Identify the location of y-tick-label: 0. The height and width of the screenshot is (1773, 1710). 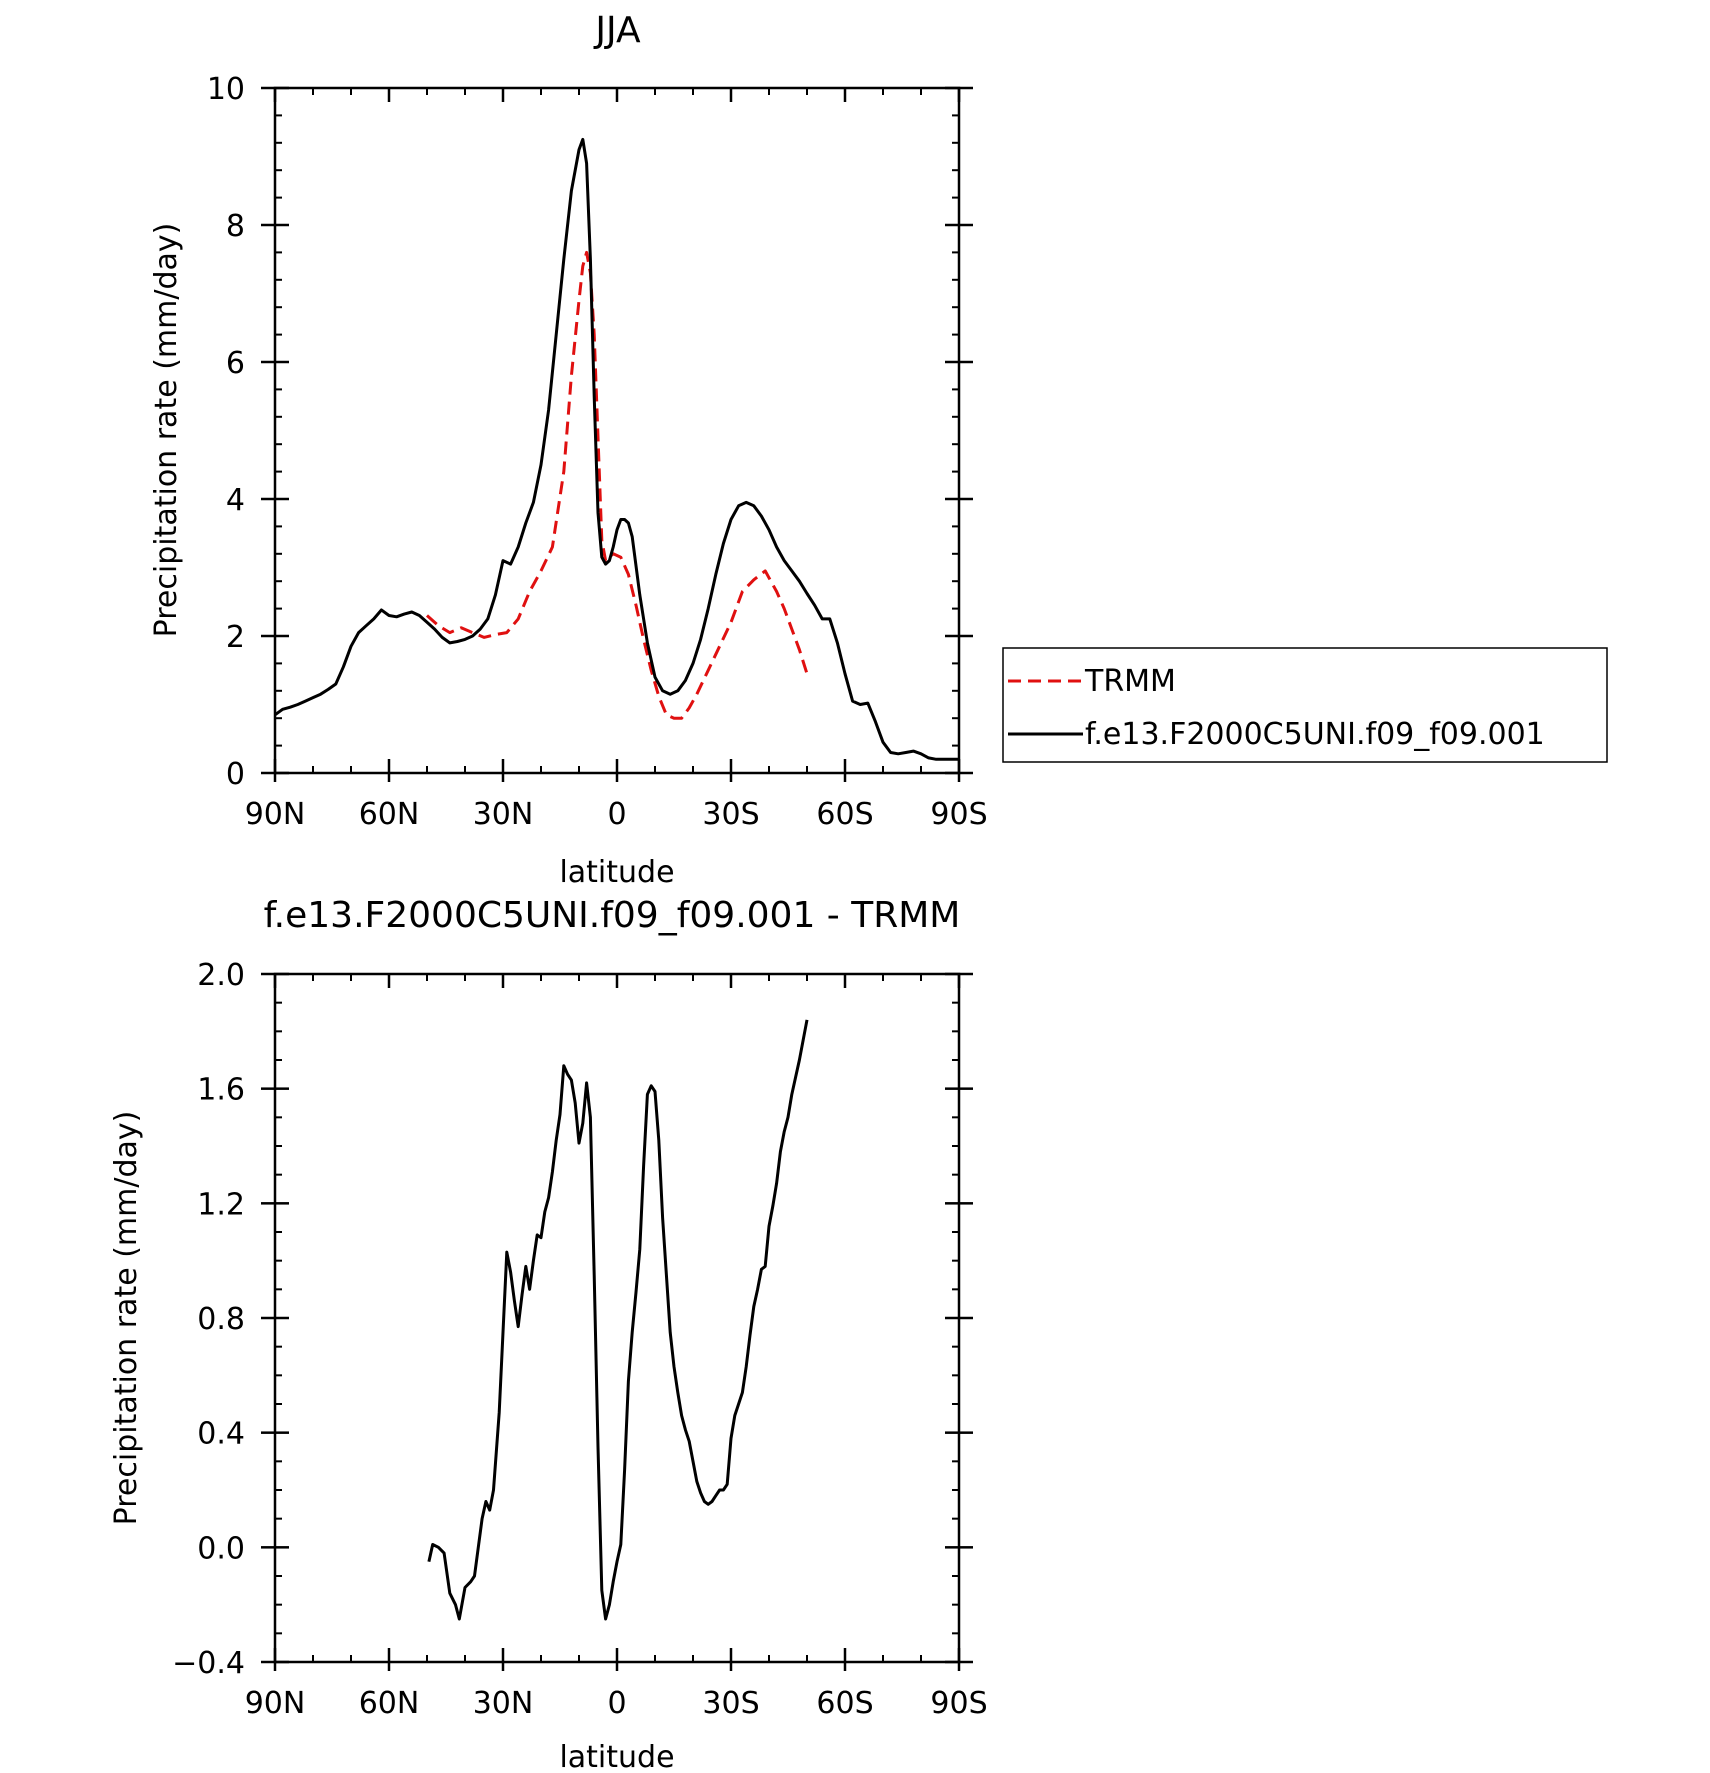
(235, 774).